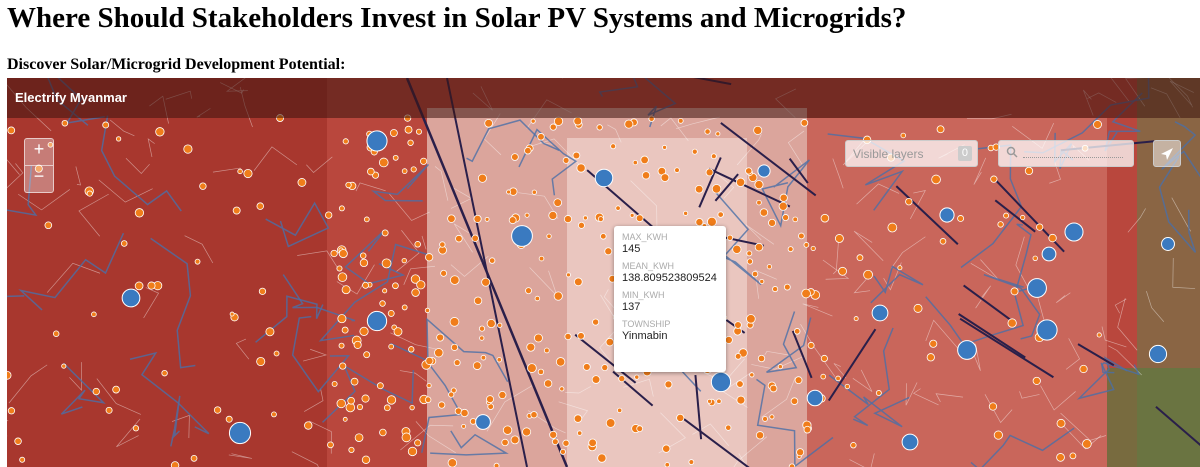 Image resolution: width=1200 pixels, height=467 pixels. Describe the element at coordinates (670, 301) in the screenshot. I see `popup-field: MIN_KWH 137` at that location.